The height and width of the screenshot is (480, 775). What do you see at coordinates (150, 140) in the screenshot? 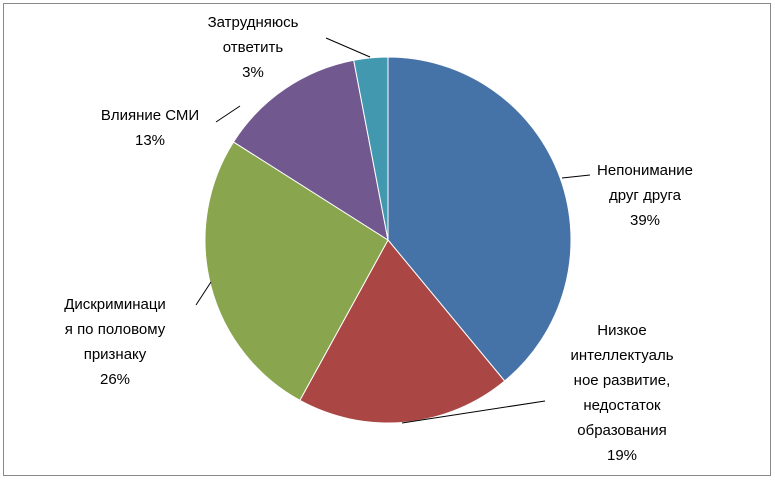
I see `value-label: 13%` at bounding box center [150, 140].